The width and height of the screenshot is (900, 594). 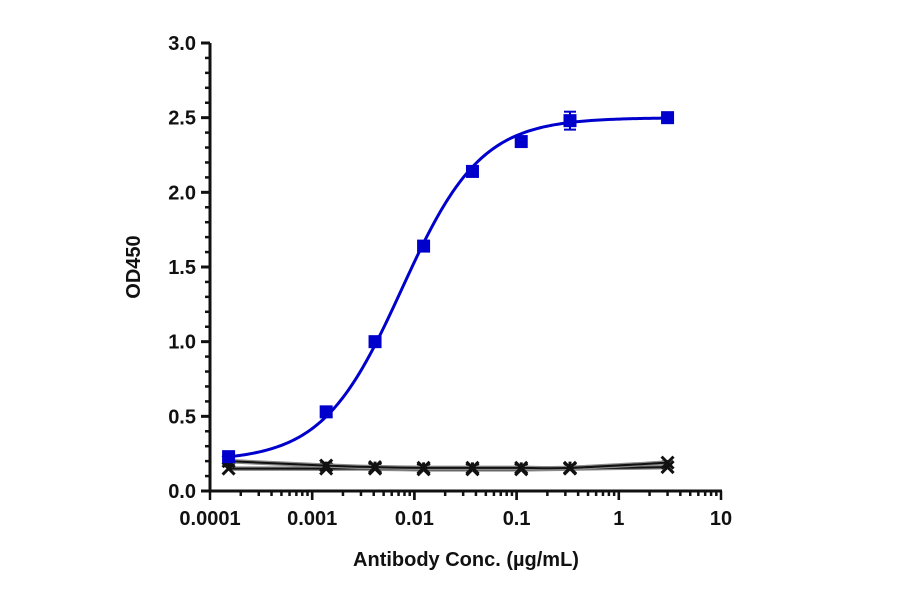 What do you see at coordinates (466, 560) in the screenshot?
I see `x-axis-title: Antibody Conc. (µg/mL)` at bounding box center [466, 560].